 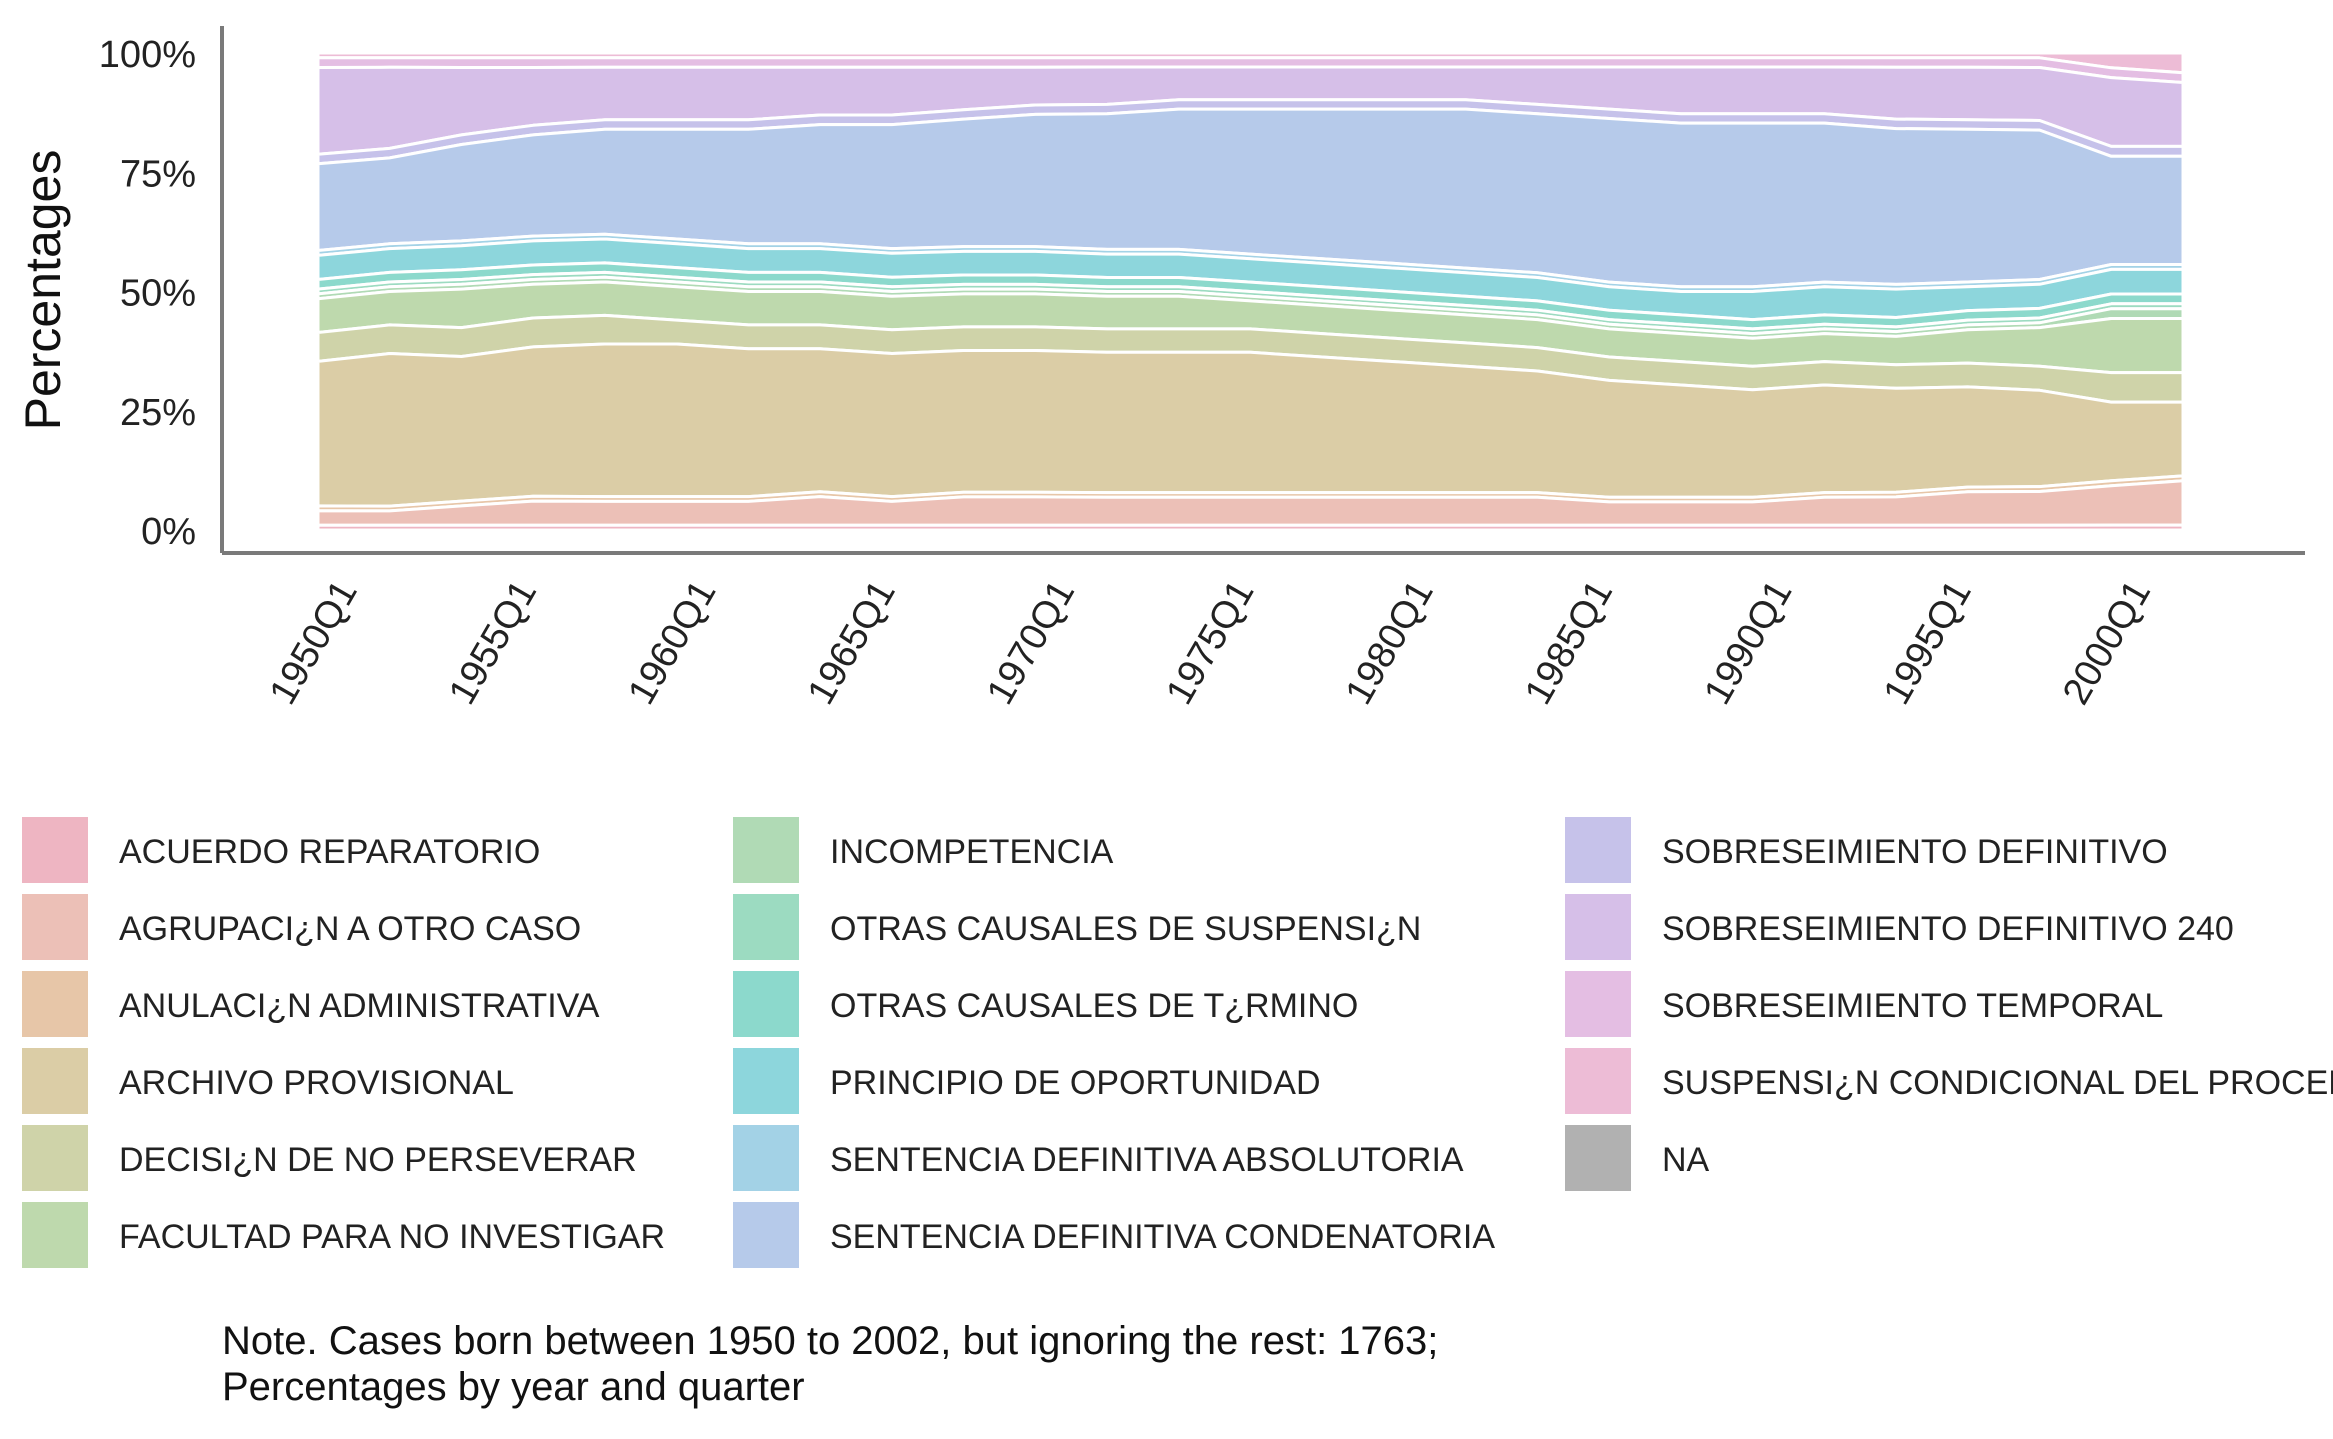 I want to click on y-tick-label: 0%, so click(x=168, y=532).